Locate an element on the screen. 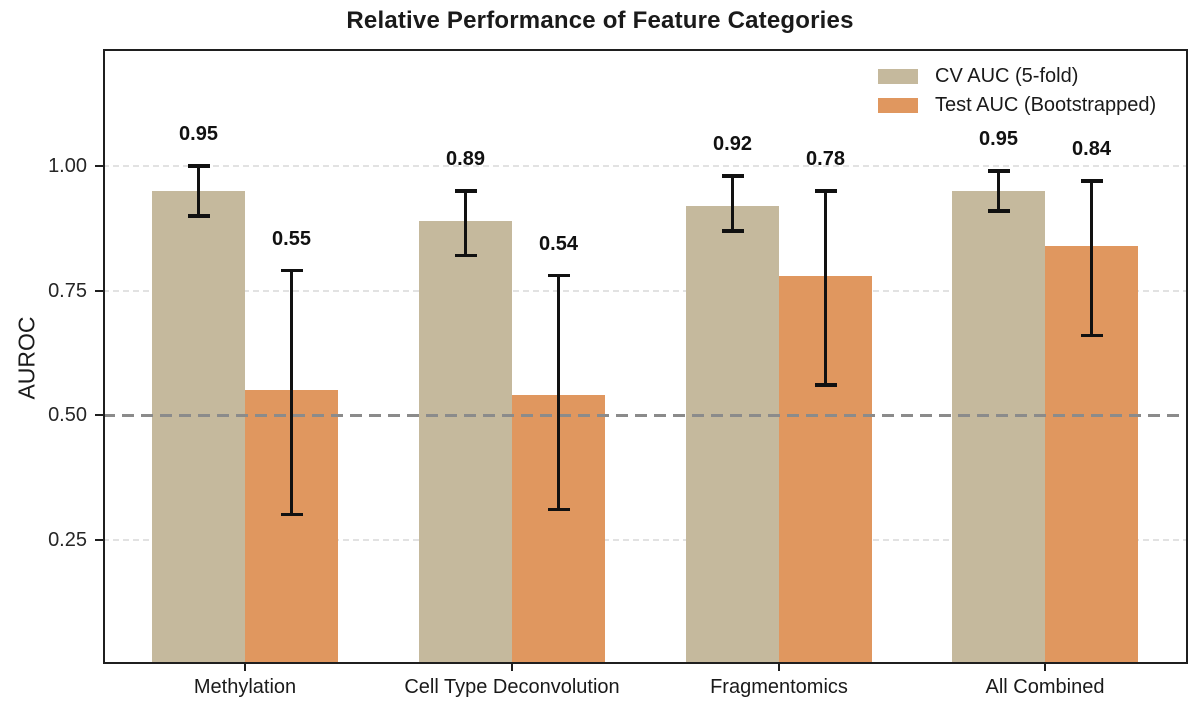  error-cap-top-cv-auc-fragmentomics is located at coordinates (732, 176).